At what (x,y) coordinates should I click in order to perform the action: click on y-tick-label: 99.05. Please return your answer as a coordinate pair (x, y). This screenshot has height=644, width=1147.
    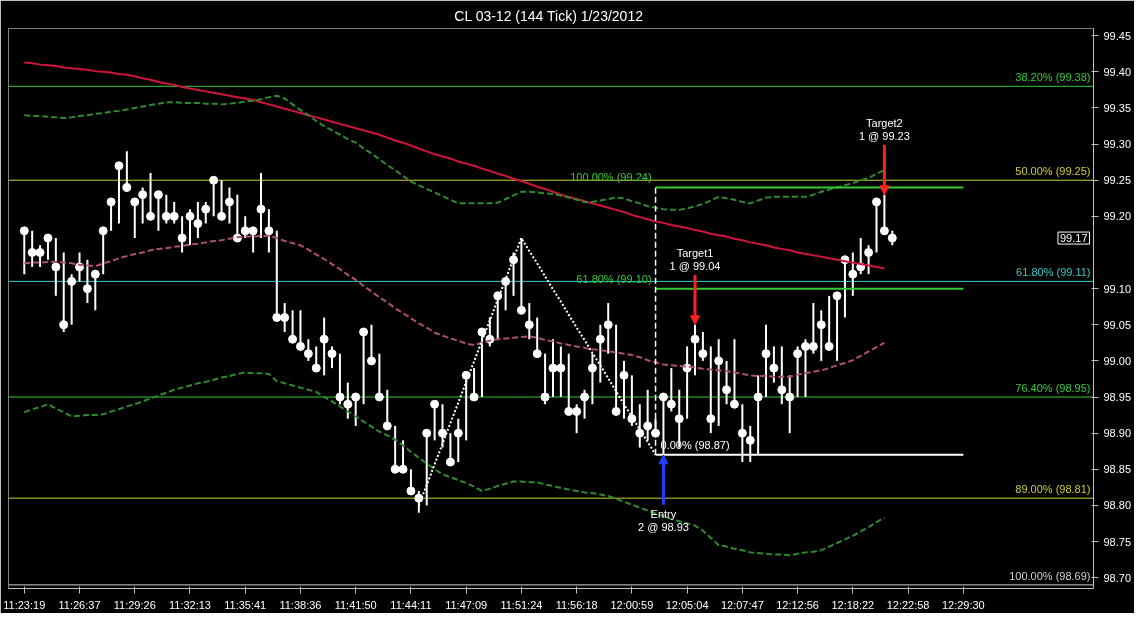
    Looking at the image, I should click on (1117, 324).